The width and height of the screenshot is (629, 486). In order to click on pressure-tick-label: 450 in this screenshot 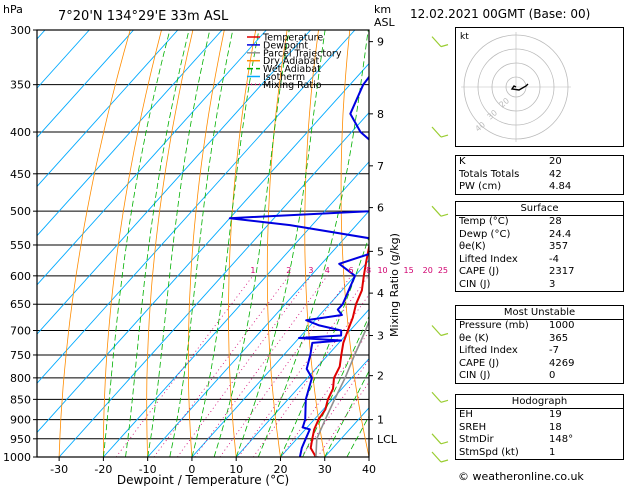, I will do `click(20, 174)`.